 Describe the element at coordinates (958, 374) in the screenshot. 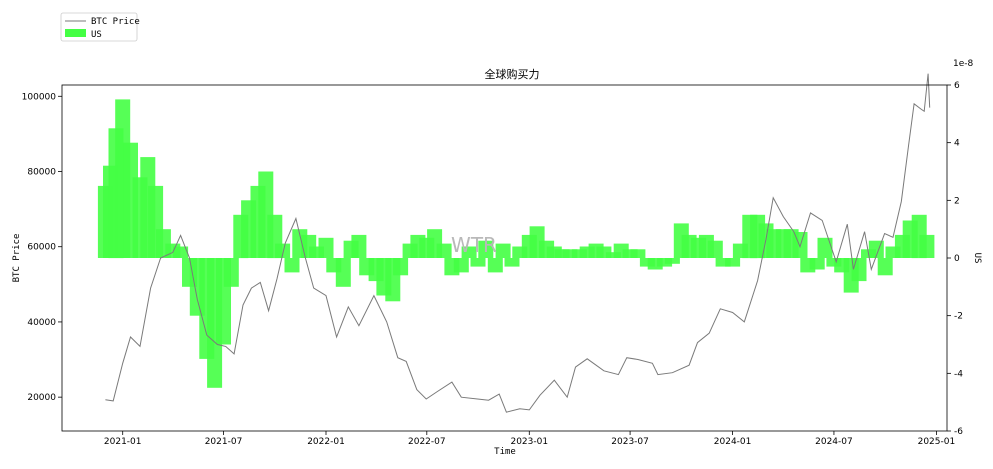

I see `y-right-tick-label: -4` at that location.